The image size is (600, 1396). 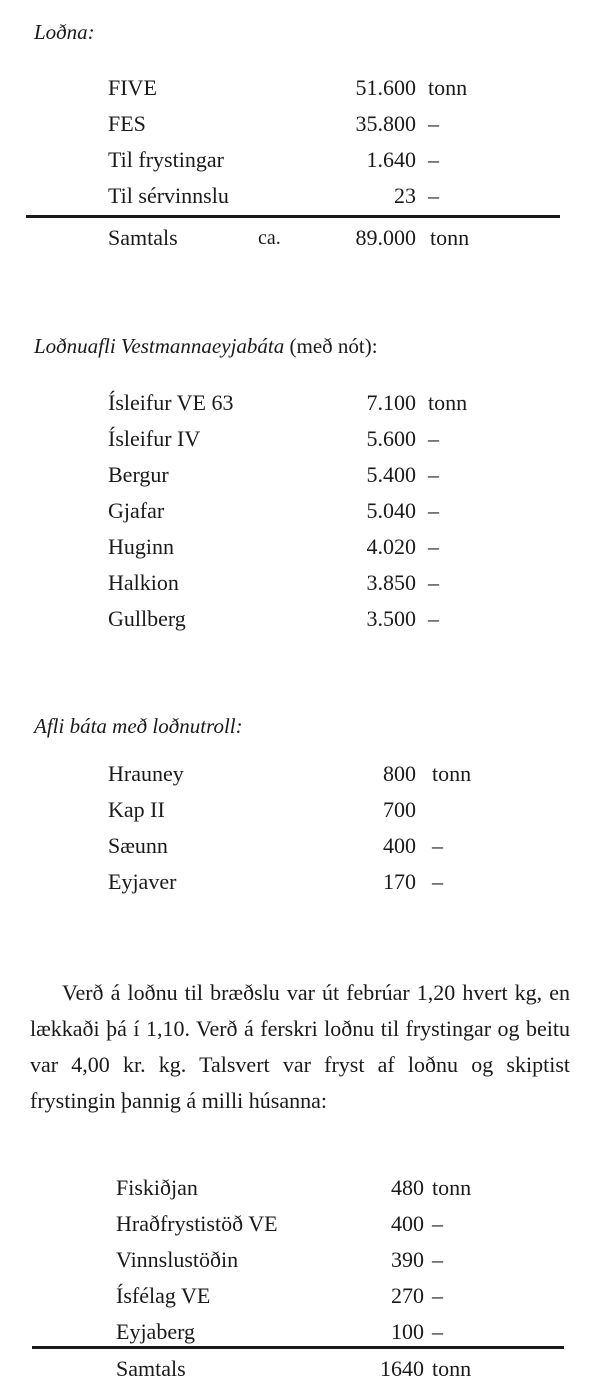 I want to click on heading-text: Loðnuafli Vestmannaeyjabáta, so click(x=159, y=346).